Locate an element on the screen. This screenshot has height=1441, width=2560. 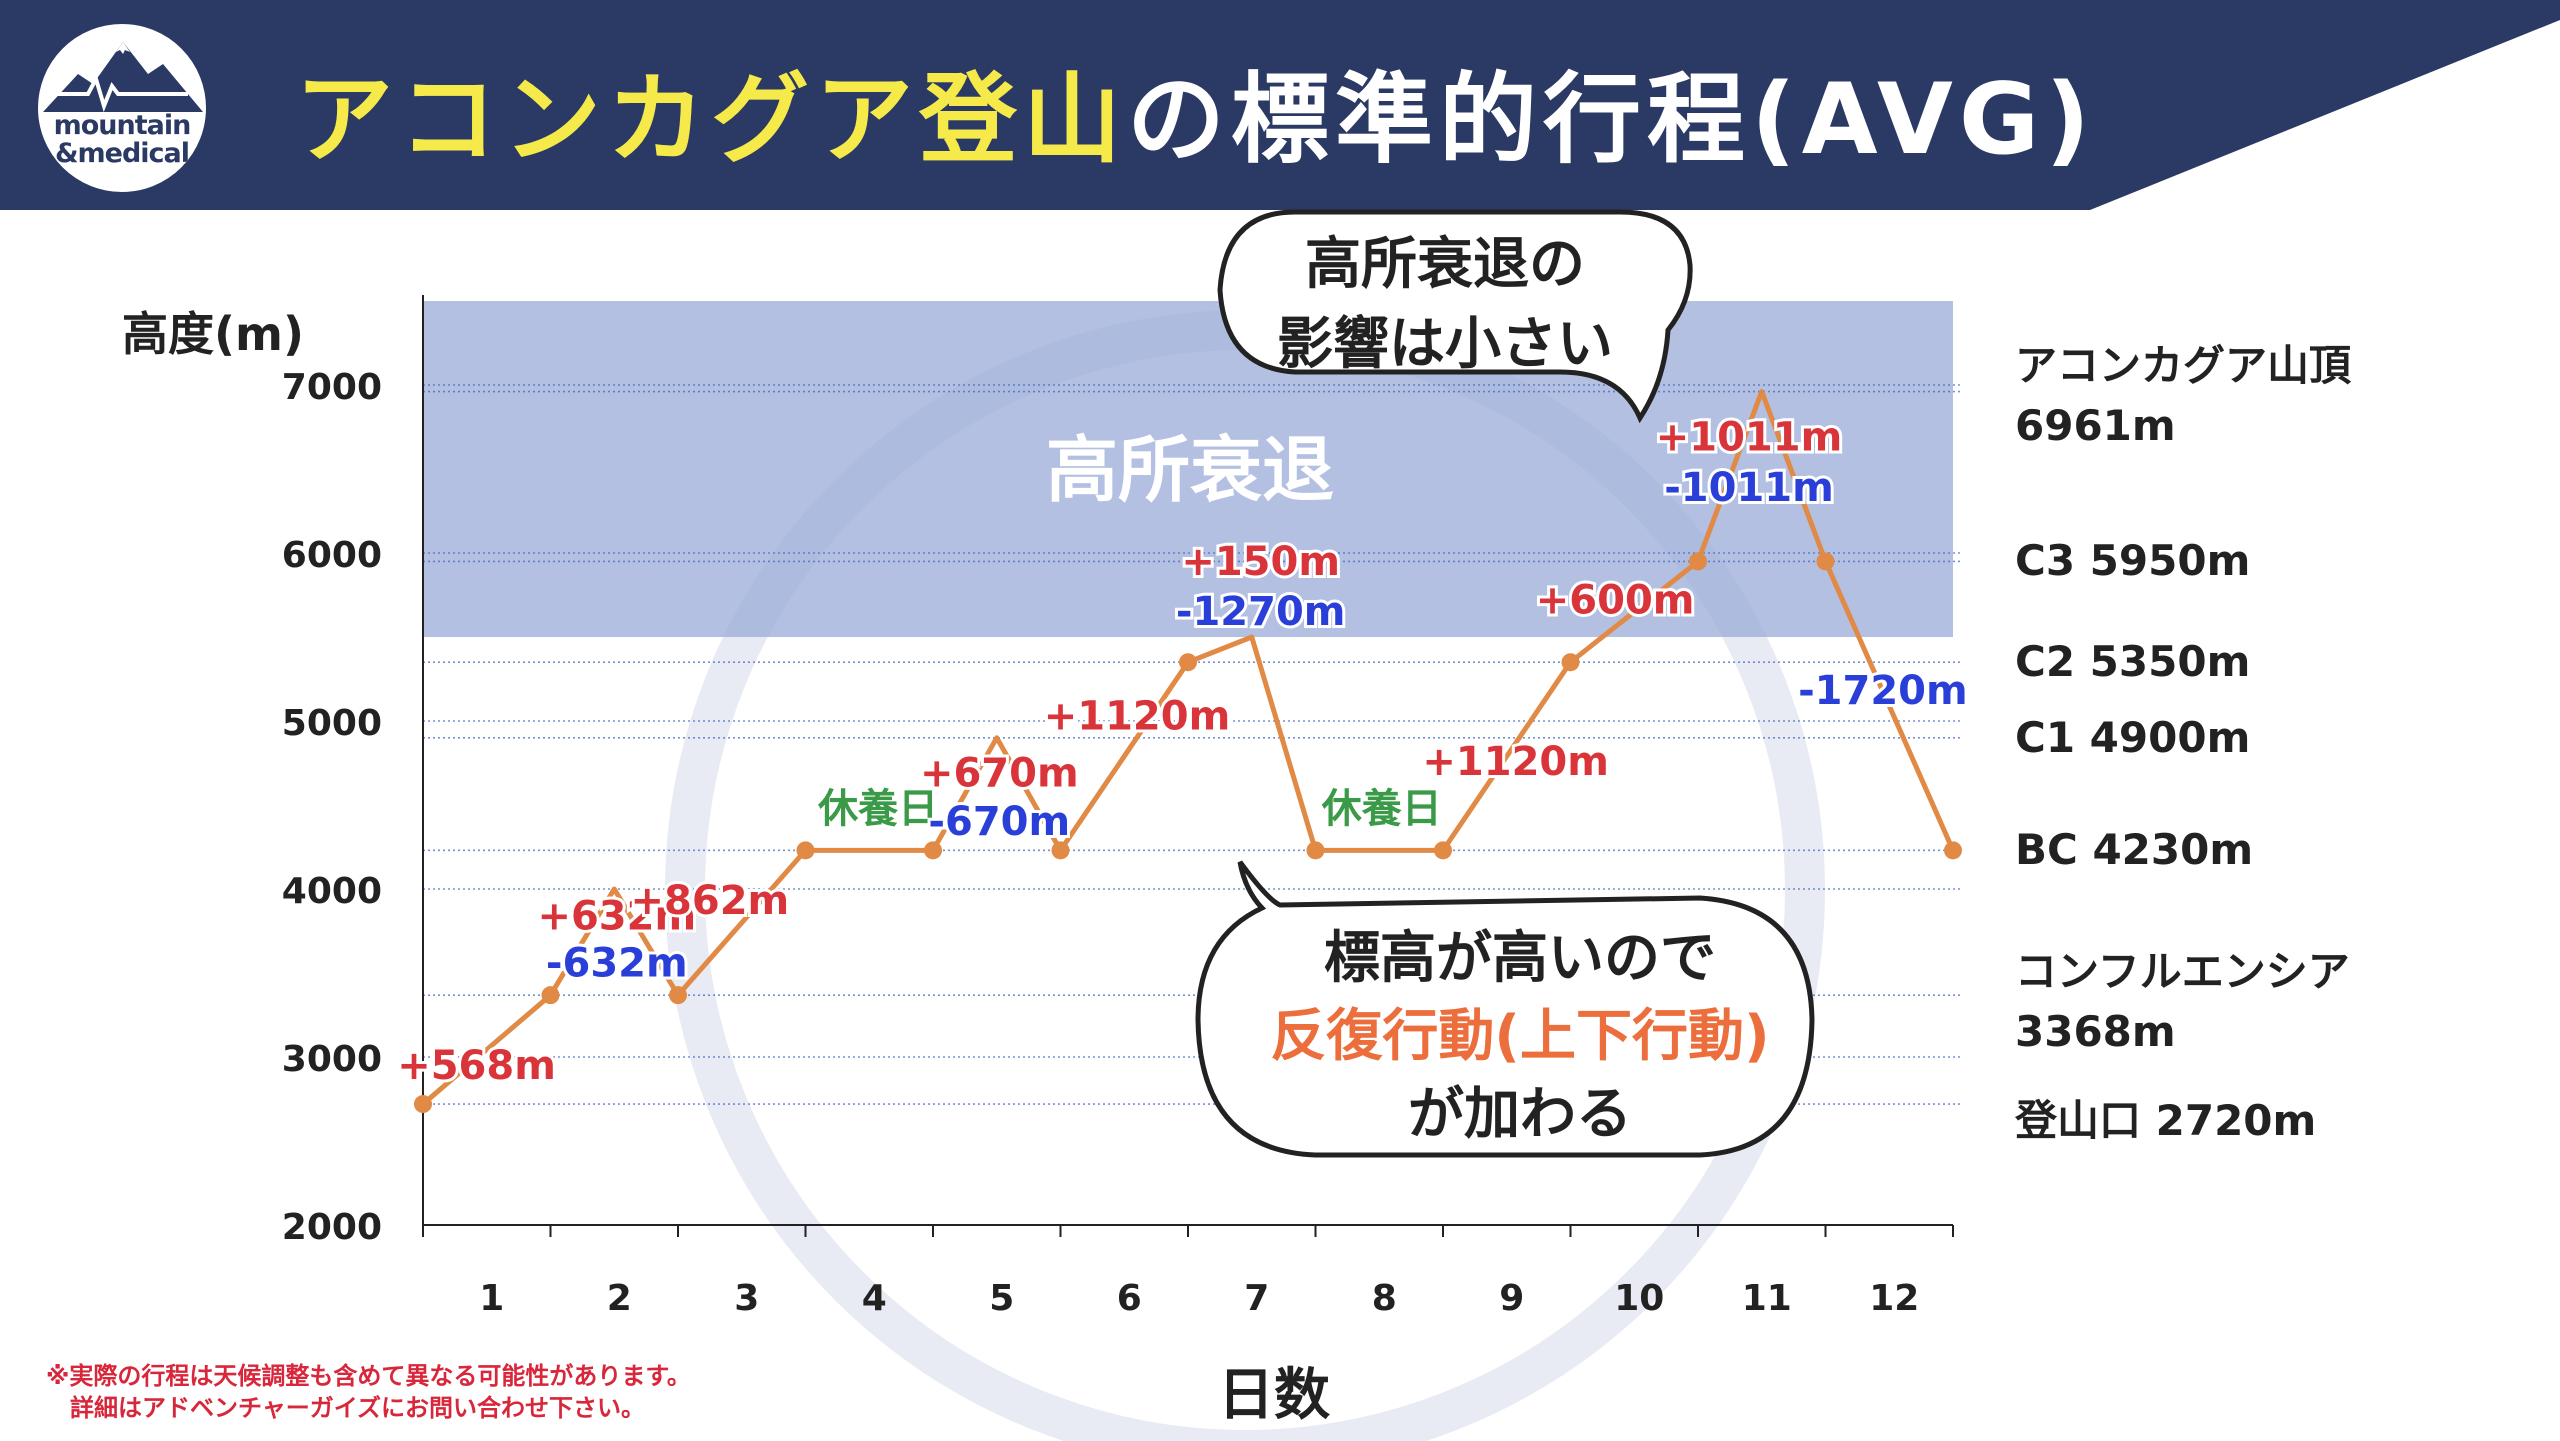
altitude-legend-item: C2 5350m is located at coordinates (2132, 662).